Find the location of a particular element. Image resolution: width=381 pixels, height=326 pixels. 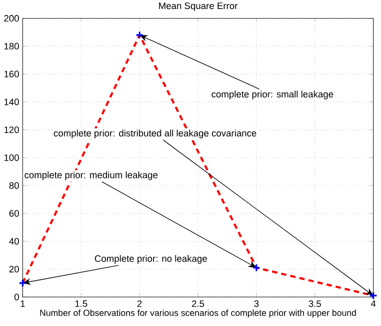

x-tick-label: 1.5 is located at coordinates (81, 303).